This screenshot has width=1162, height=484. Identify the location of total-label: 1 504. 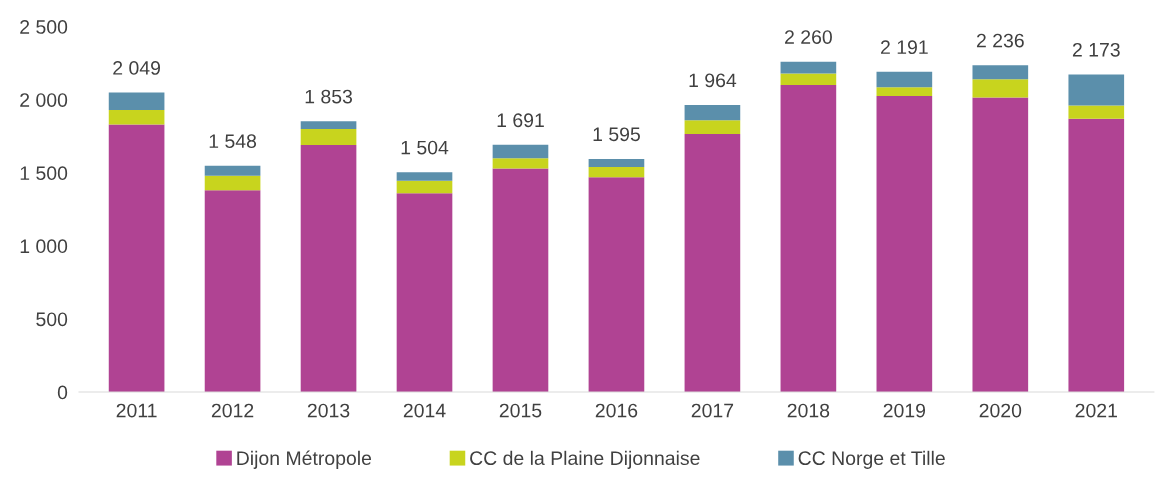
(425, 147).